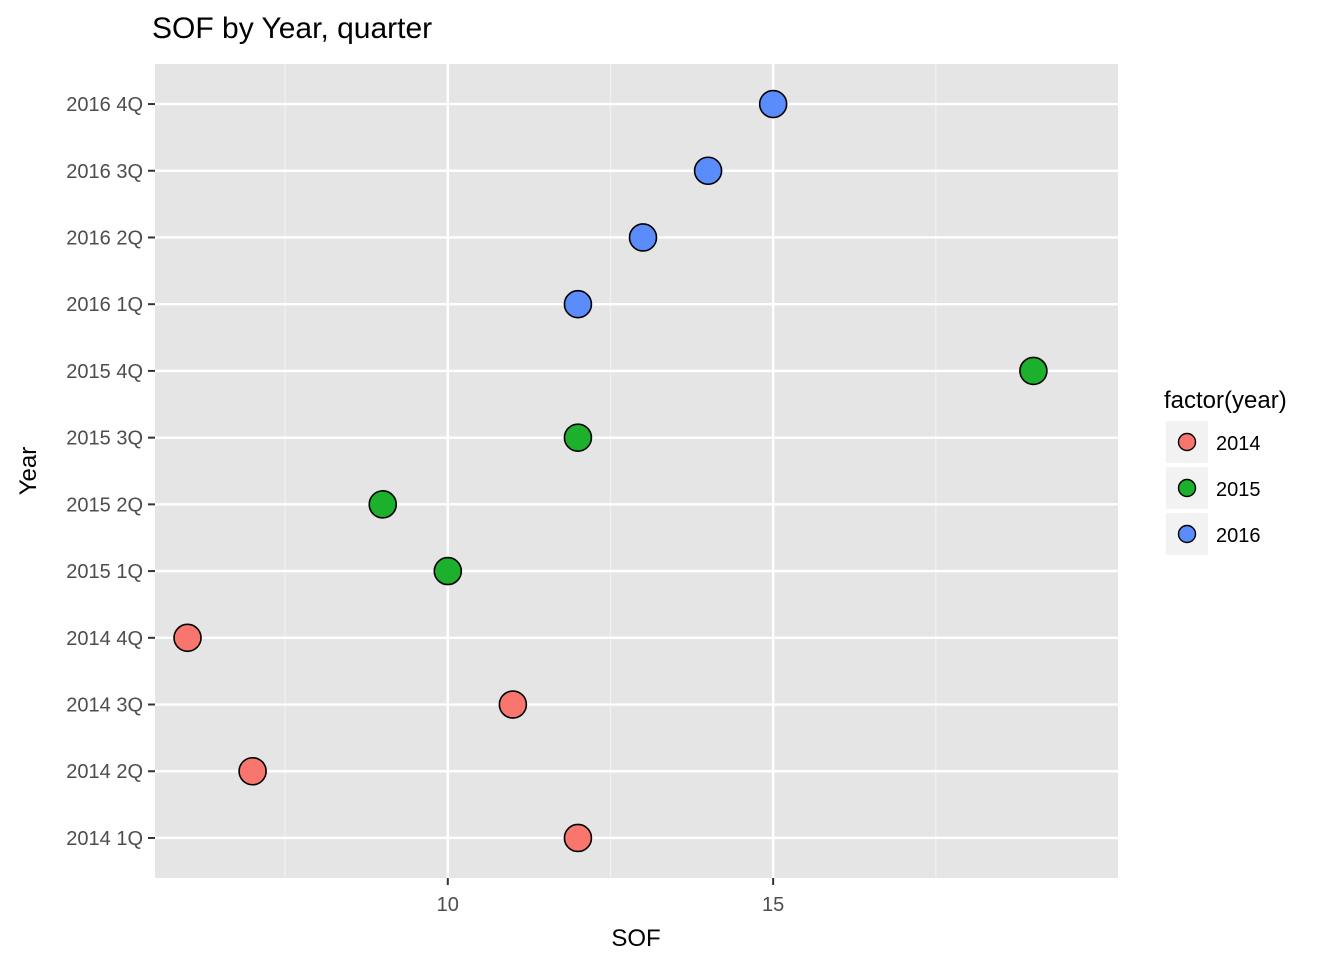 Image resolution: width=1344 pixels, height=960 pixels. Describe the element at coordinates (104, 505) in the screenshot. I see `y-tick-label: 2015 2Q` at that location.